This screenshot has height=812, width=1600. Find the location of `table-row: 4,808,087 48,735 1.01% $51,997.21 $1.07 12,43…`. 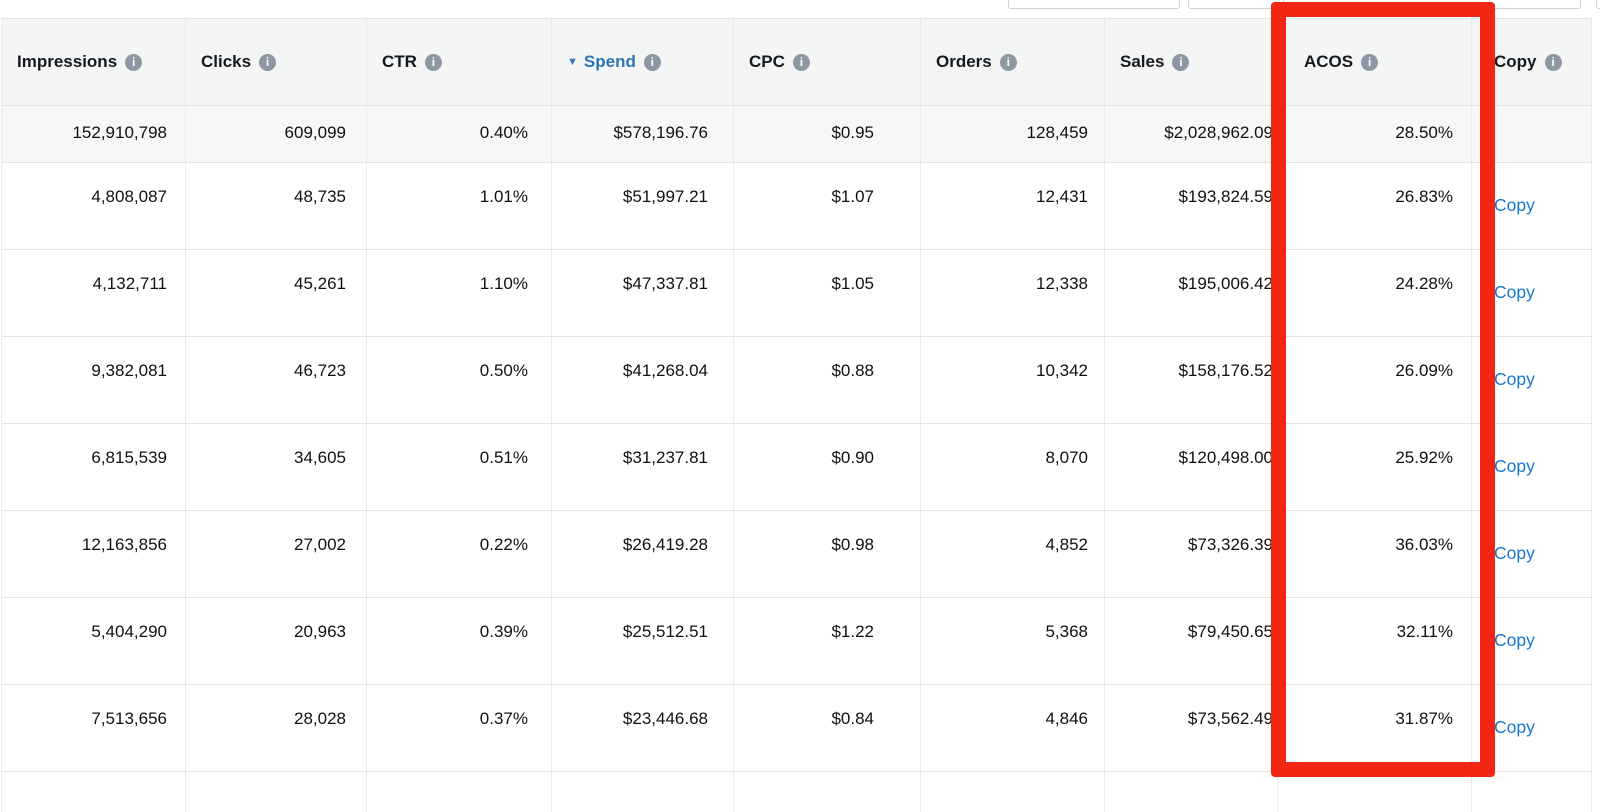

table-row: 4,808,087 48,735 1.01% $51,997.21 $1.07 12,43… is located at coordinates (797, 206).